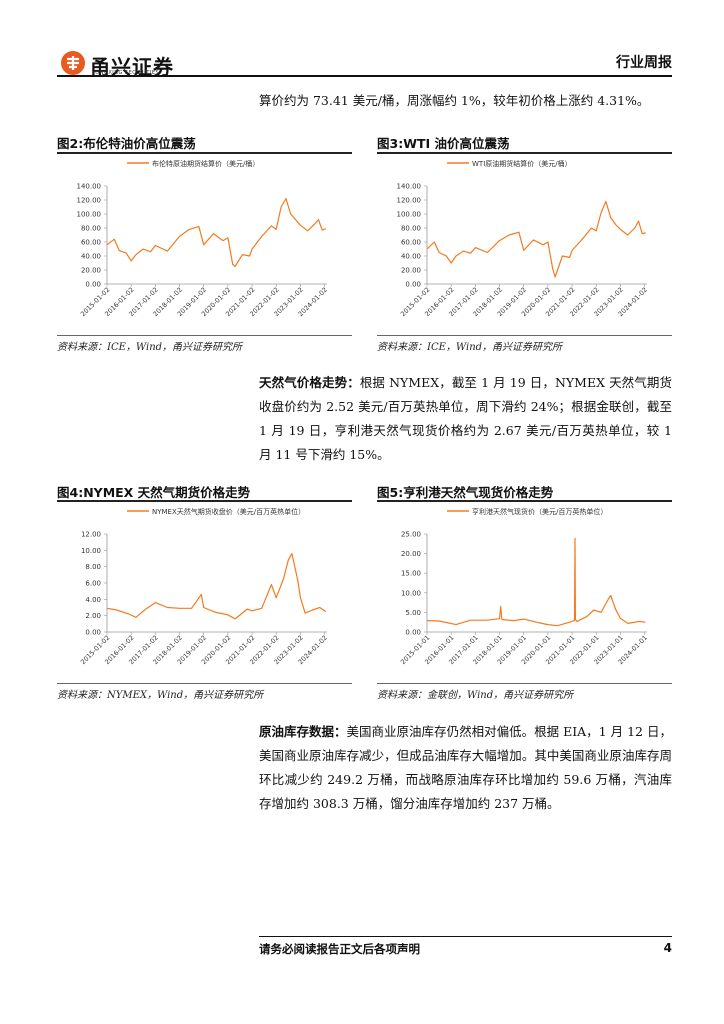 This screenshot has width=724, height=1024. What do you see at coordinates (303, 731) in the screenshot?
I see `crude-paragraph-lead: 原油库存数据：` at bounding box center [303, 731].